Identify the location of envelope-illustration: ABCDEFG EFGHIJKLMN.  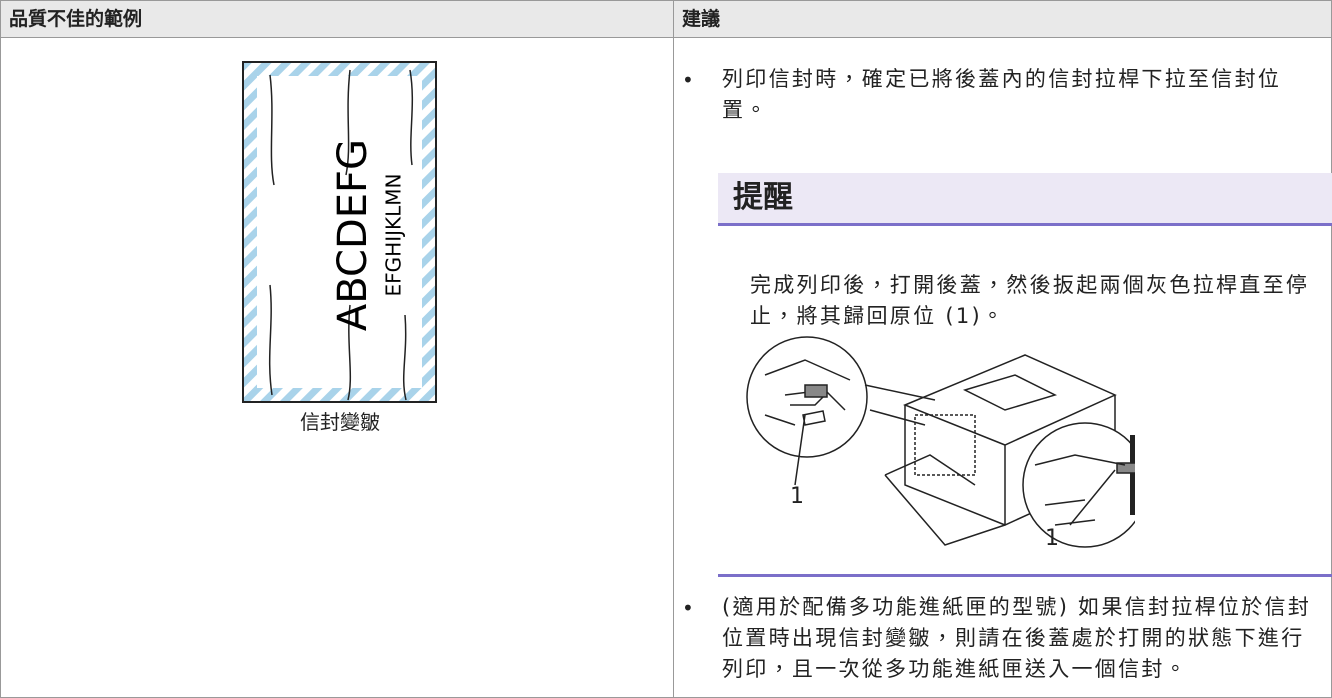
(339, 232).